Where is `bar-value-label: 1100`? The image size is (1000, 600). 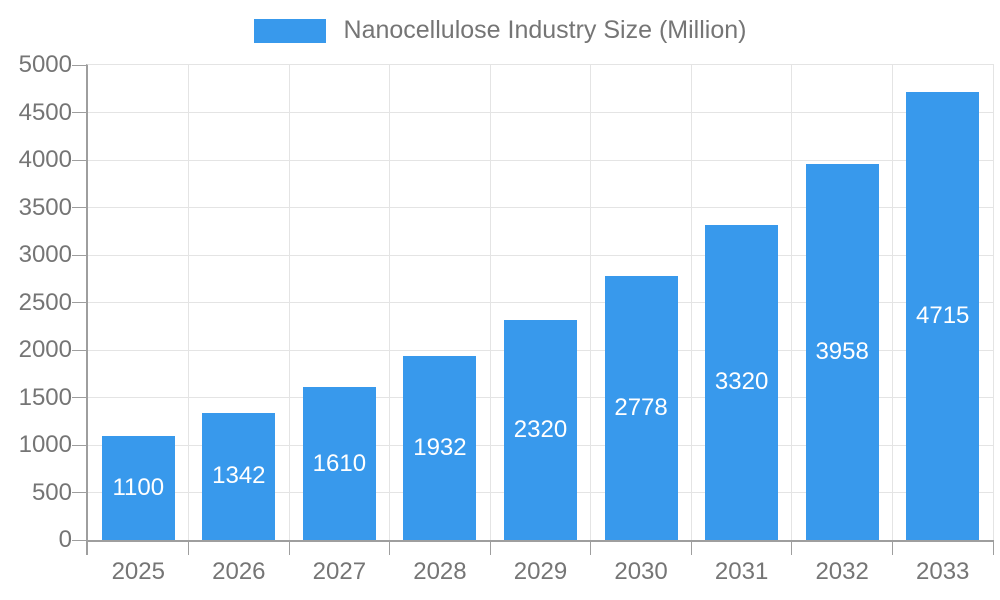
bar-value-label: 1100 is located at coordinates (138, 487).